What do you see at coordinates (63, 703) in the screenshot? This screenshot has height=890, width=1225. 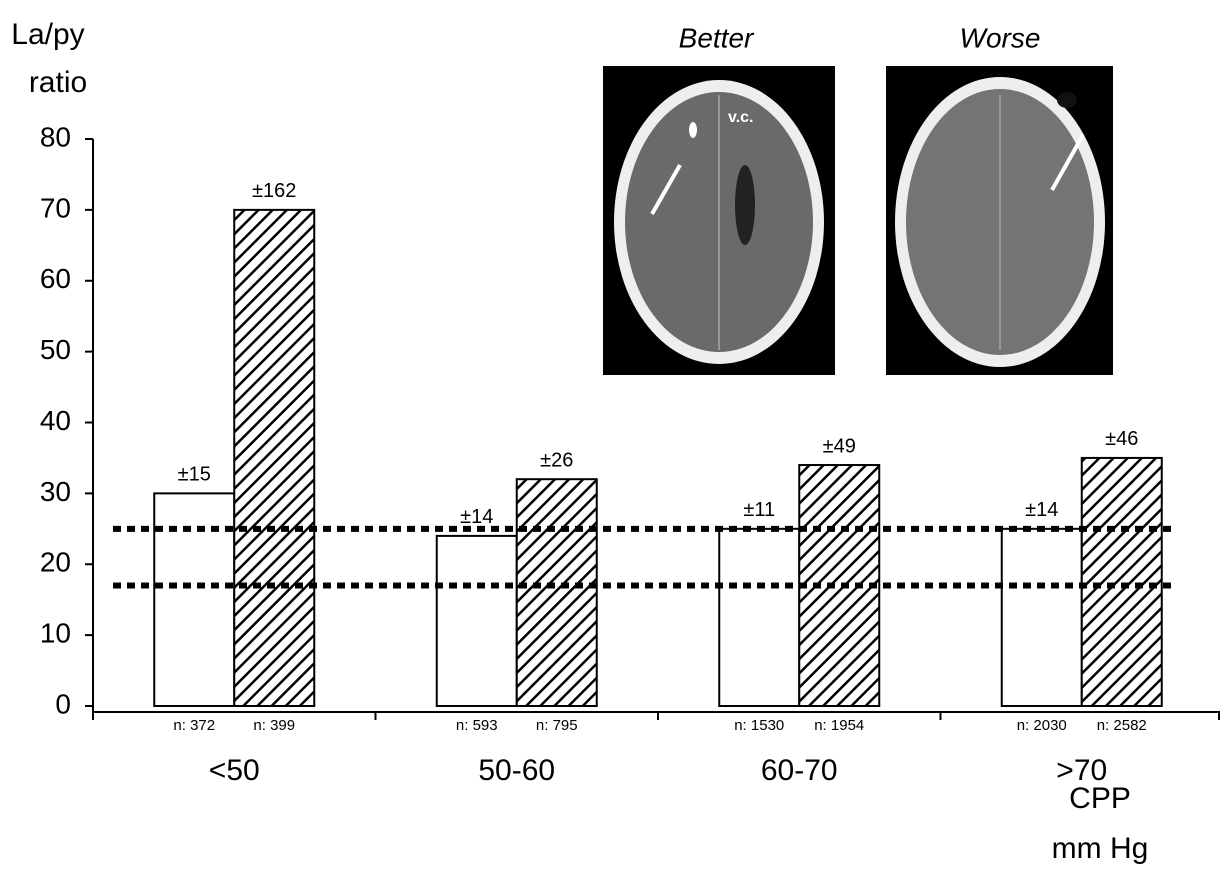 I see `y-tick-label: 0` at bounding box center [63, 703].